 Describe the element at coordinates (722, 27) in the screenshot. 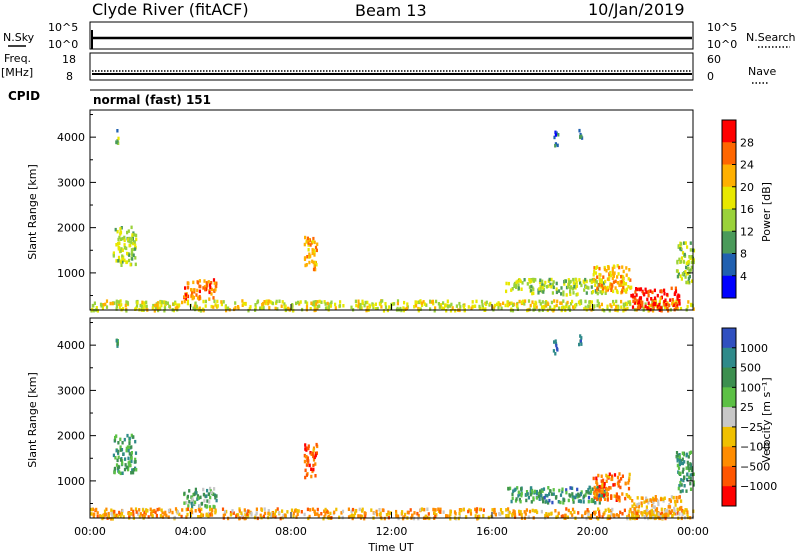

I see `nsearch-tick-top: 10^5` at that location.